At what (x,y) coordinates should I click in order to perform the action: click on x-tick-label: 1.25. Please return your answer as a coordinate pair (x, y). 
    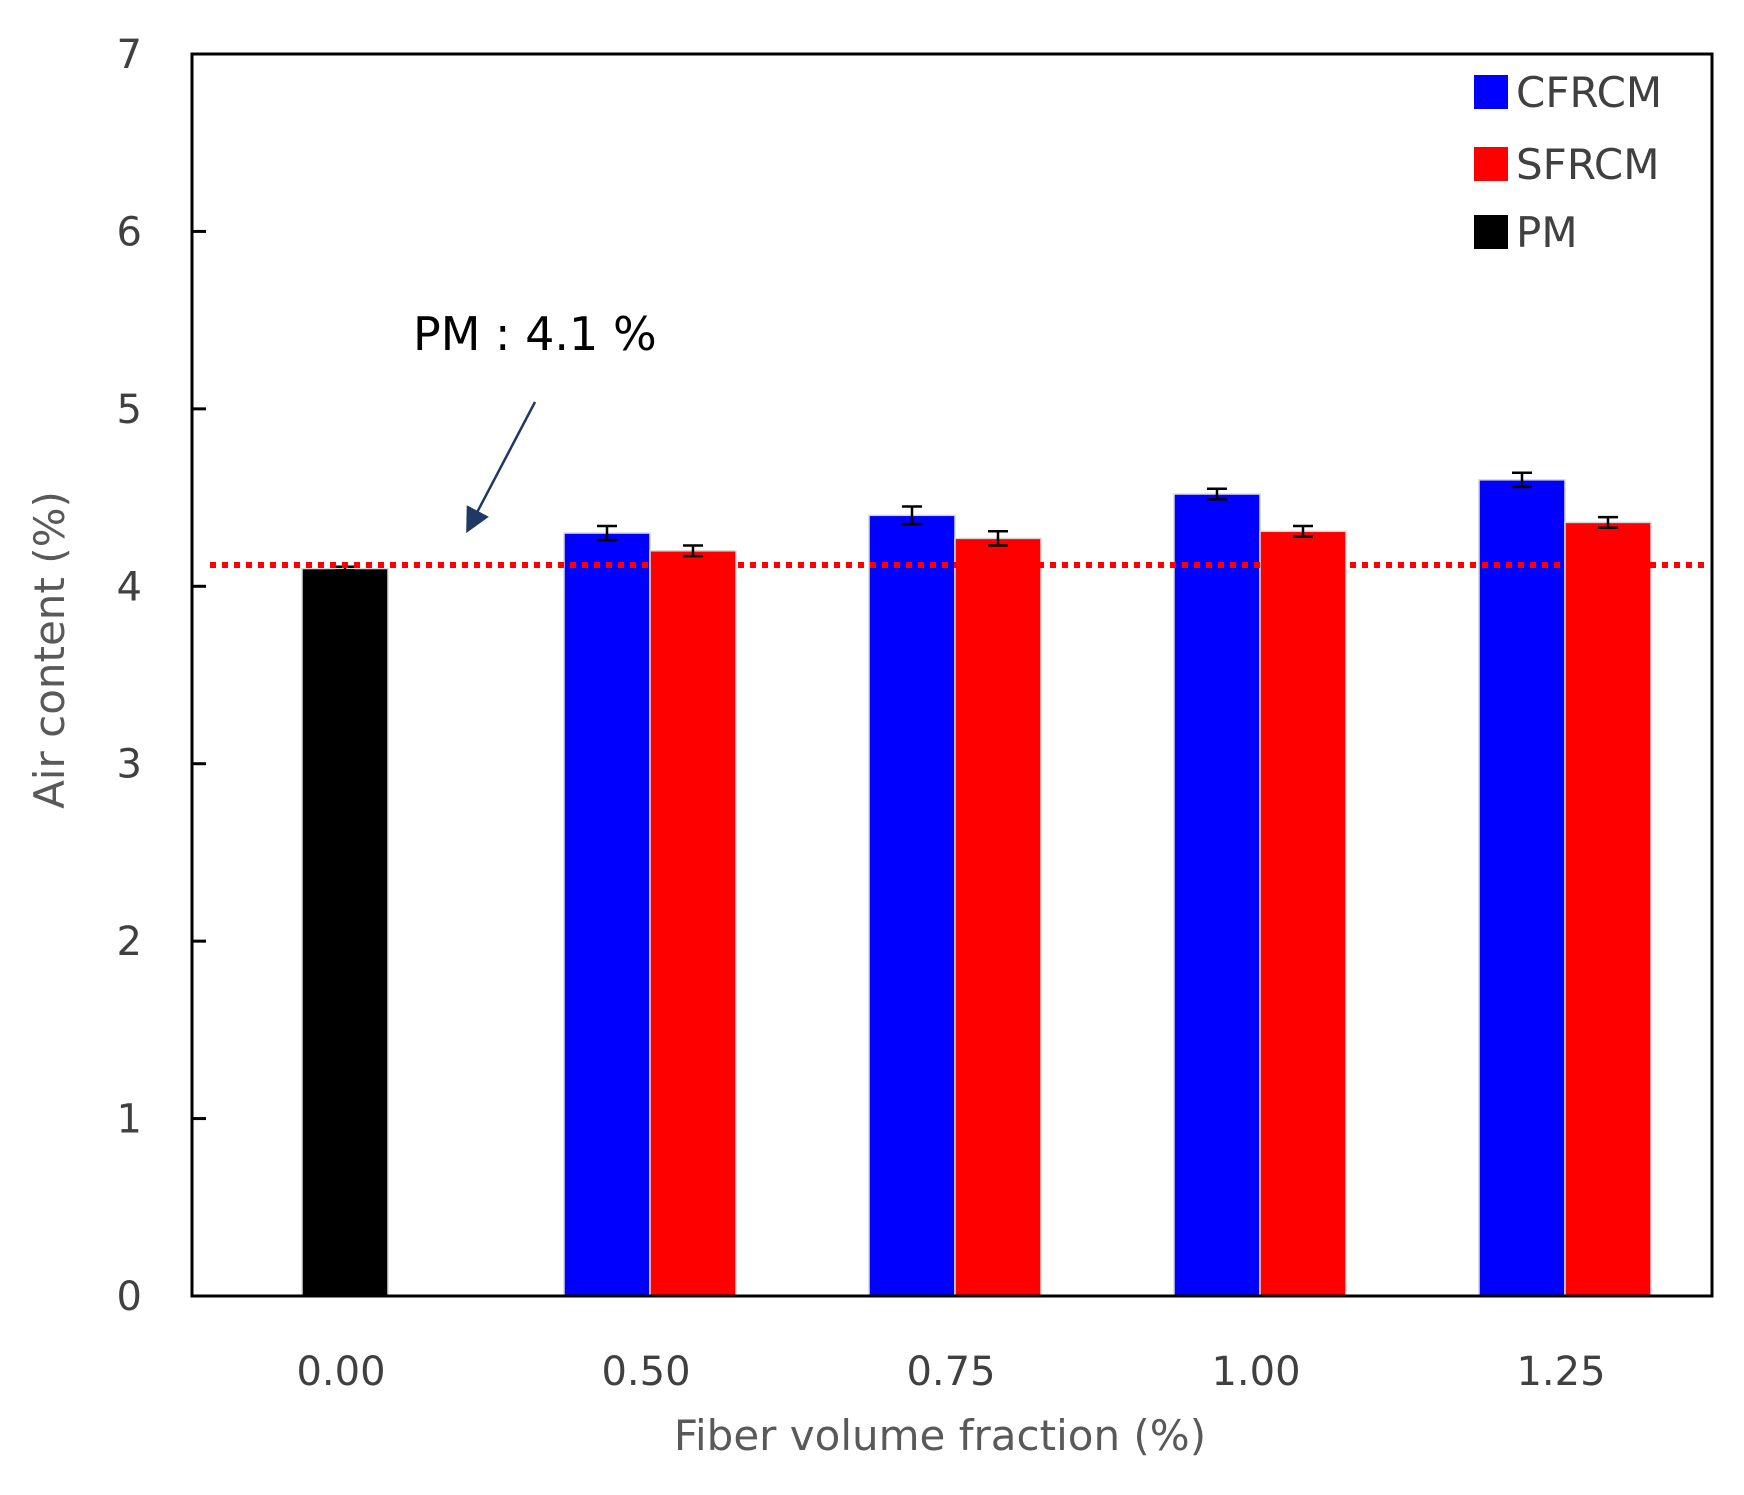
    Looking at the image, I should click on (1560, 1372).